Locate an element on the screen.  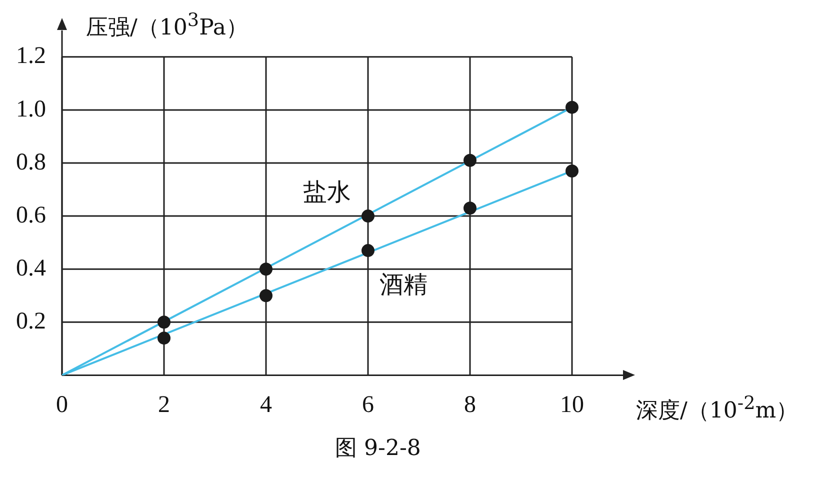
x-axis-title: 深度/（10$^{-2}$m） is located at coordinates (717, 409).